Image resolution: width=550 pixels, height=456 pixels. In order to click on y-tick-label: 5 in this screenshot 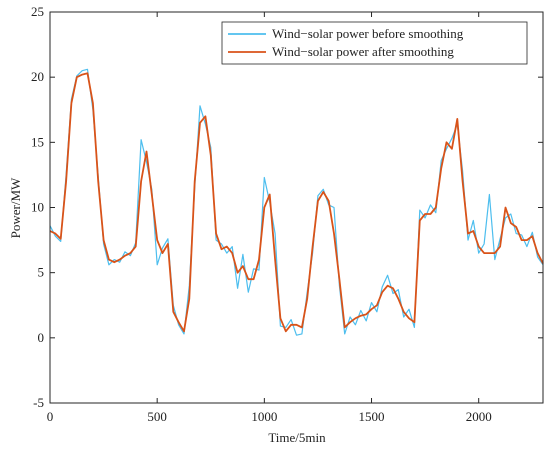, I will do `click(41, 272)`.